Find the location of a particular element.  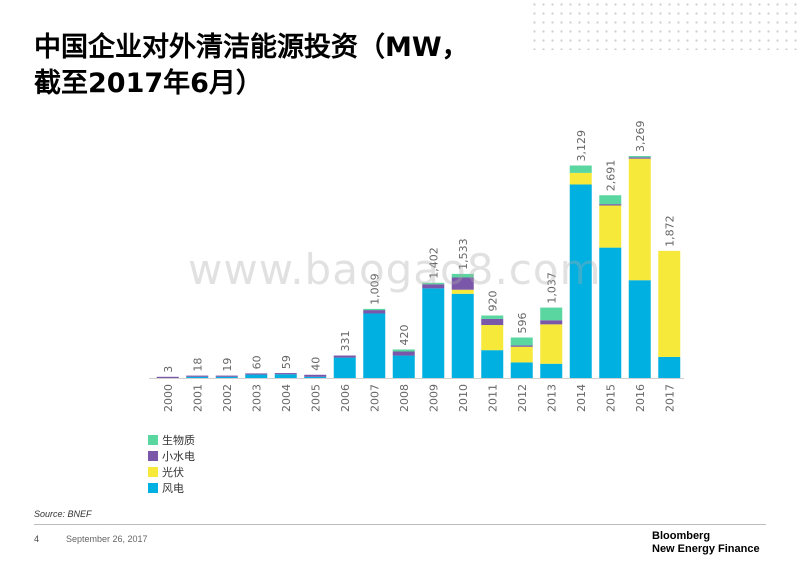

total-label-2005: 40 is located at coordinates (315, 364).